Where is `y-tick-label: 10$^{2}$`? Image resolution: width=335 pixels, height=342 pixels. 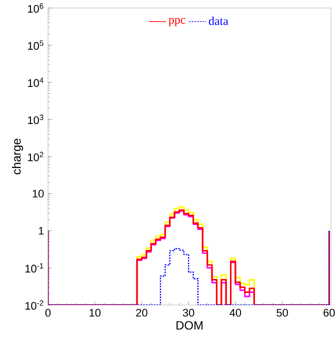
y-tick-label: 10$^{2}$ is located at coordinates (36, 157).